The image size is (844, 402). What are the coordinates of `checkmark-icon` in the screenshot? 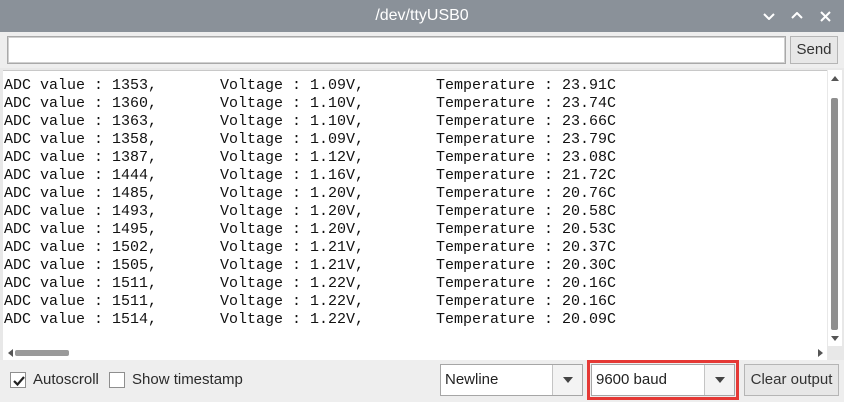 It's located at (19, 381).